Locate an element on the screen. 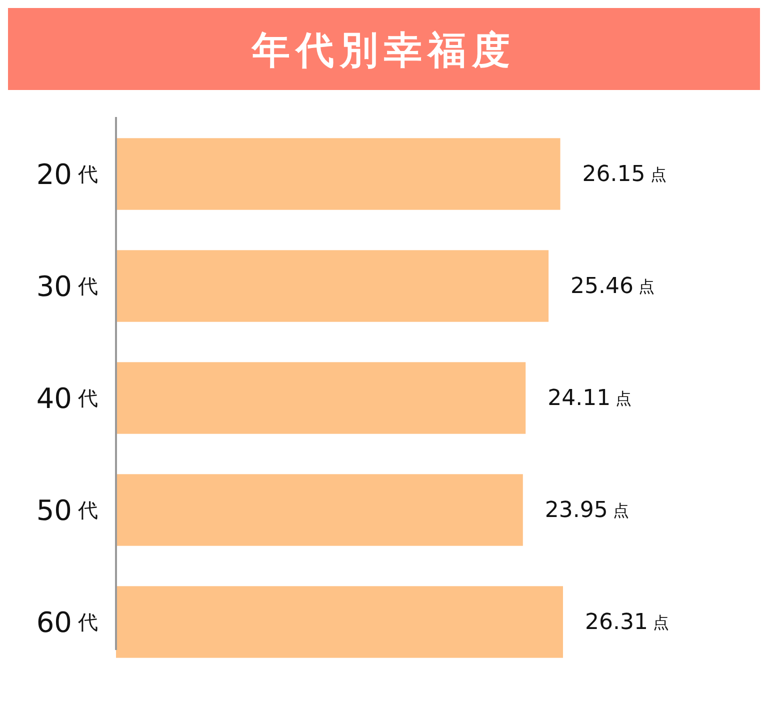 This screenshot has height=722, width=768. data-label: 23.95 点 is located at coordinates (586, 510).